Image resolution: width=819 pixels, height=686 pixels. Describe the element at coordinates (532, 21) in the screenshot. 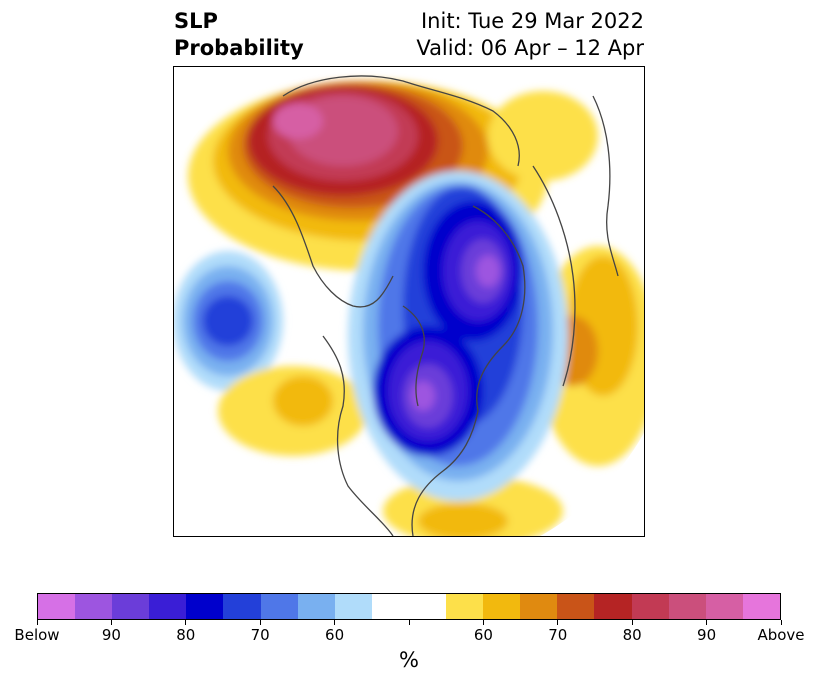

I see `init-date-label: Init: Tue 29 Mar 2022` at that location.